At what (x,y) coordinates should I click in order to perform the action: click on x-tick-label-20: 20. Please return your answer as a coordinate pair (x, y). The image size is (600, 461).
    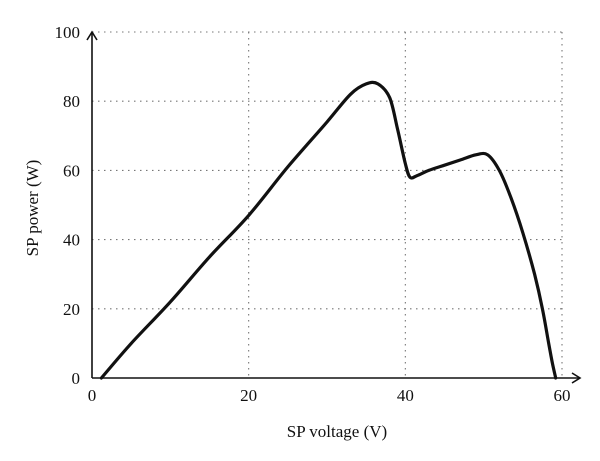
    Looking at the image, I should click on (248, 395).